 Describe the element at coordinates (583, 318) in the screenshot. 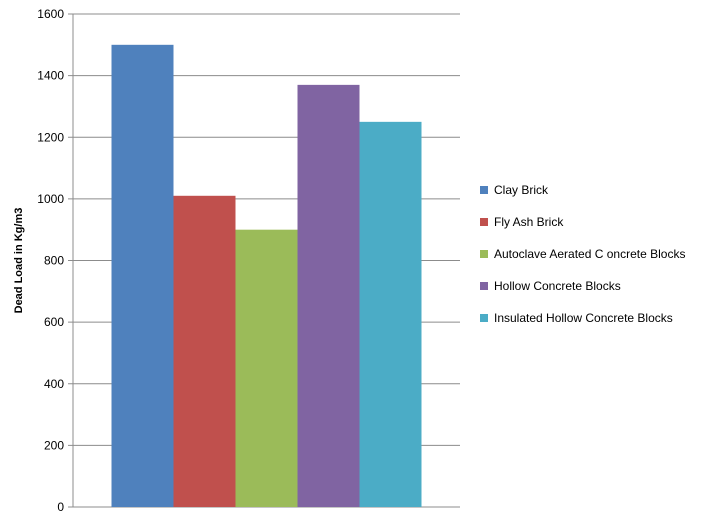

I see `legend-label: Insulated Hollow Concrete Blocks` at that location.